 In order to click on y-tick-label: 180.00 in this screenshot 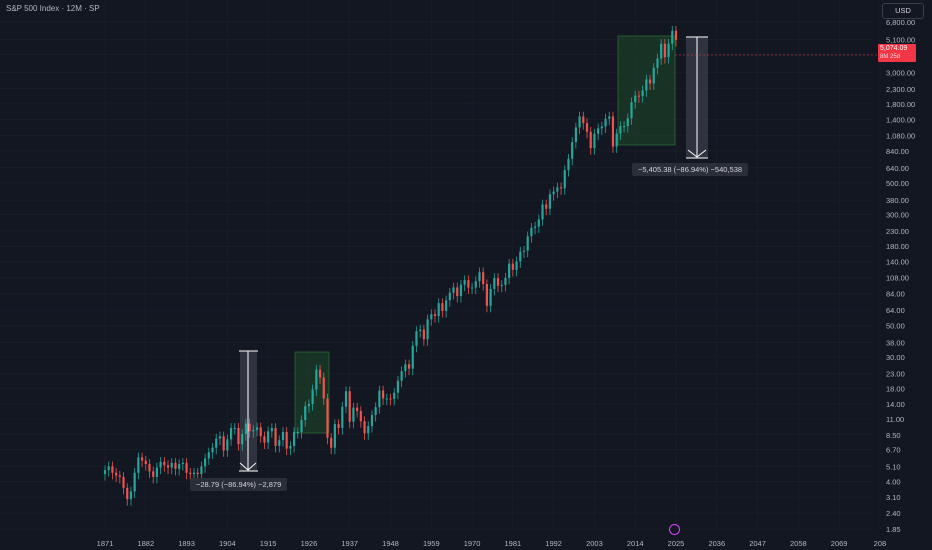, I will do `click(897, 246)`.